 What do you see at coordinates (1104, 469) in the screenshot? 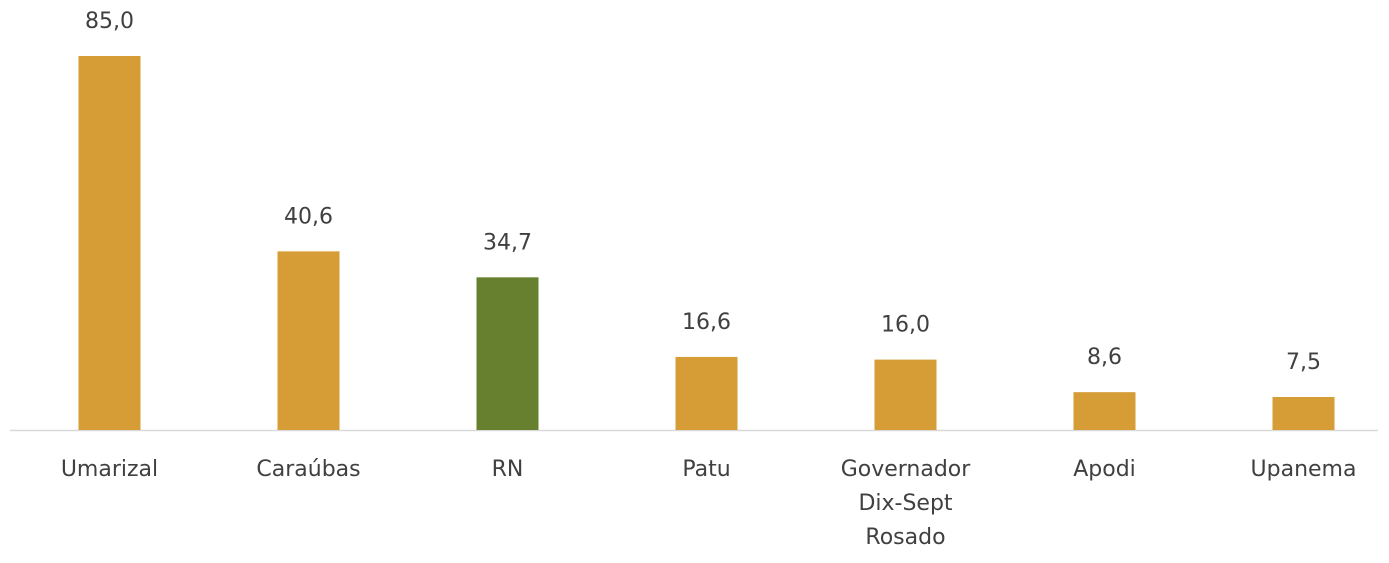
I see `x-tick-label: Apodi` at bounding box center [1104, 469].